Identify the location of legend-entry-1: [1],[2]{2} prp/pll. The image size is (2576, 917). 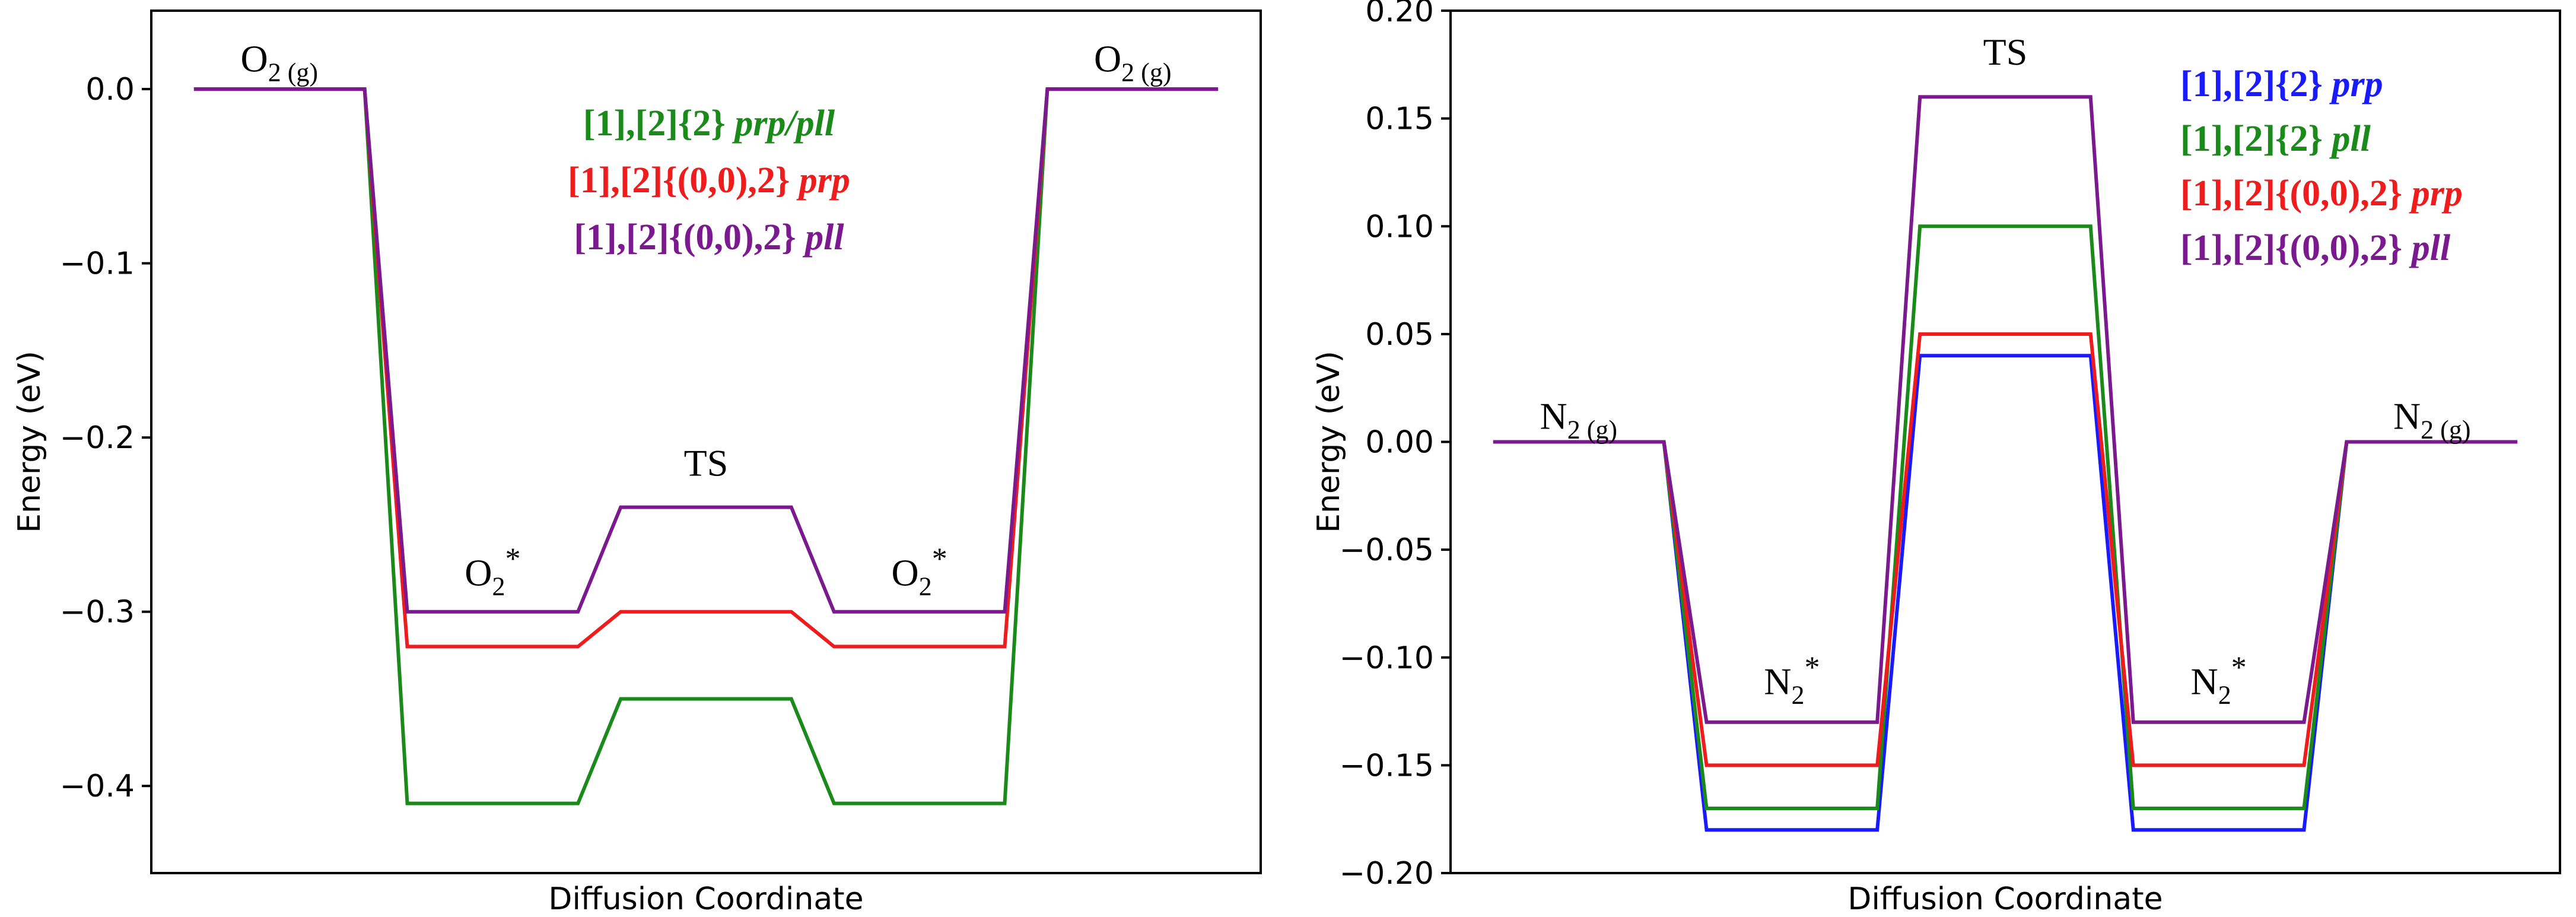
(709, 124).